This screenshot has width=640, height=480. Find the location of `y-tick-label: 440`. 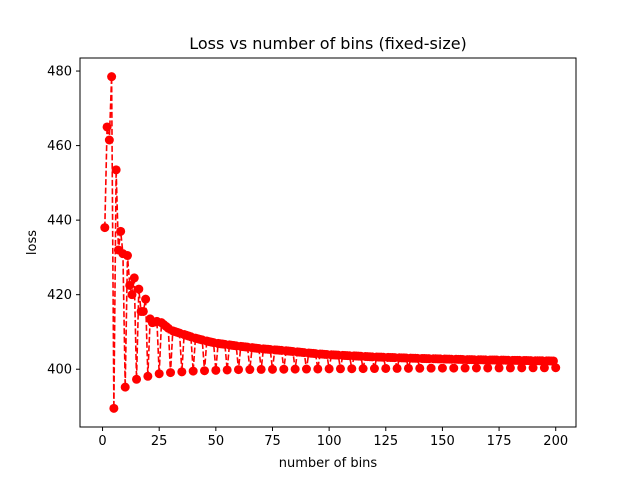

y-tick-label: 440 is located at coordinates (59, 221).